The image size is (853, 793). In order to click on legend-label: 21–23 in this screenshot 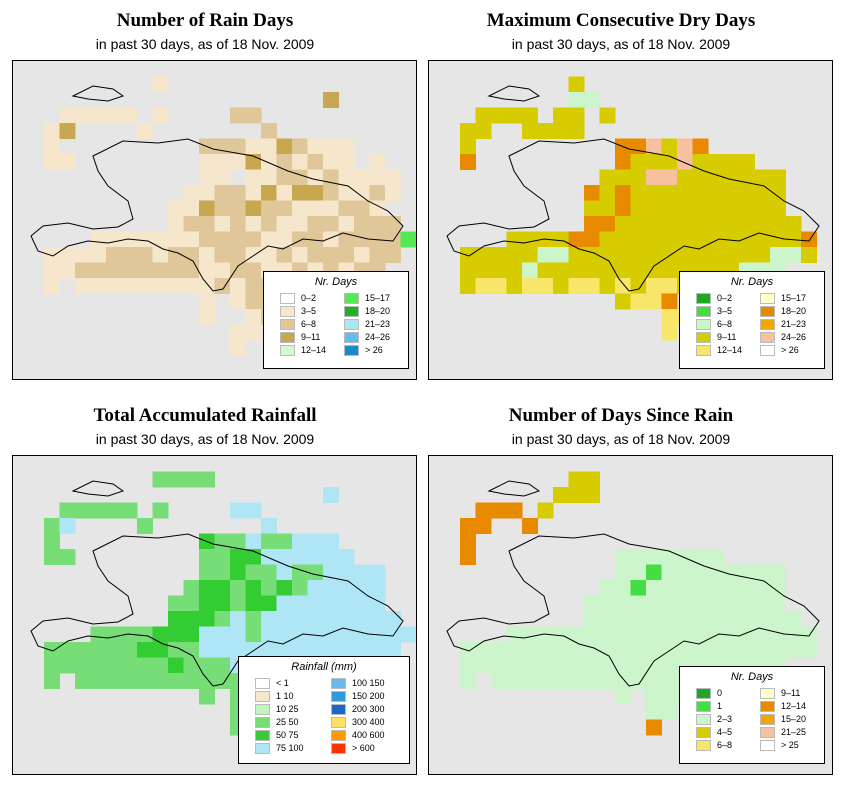, I will do `click(378, 324)`.